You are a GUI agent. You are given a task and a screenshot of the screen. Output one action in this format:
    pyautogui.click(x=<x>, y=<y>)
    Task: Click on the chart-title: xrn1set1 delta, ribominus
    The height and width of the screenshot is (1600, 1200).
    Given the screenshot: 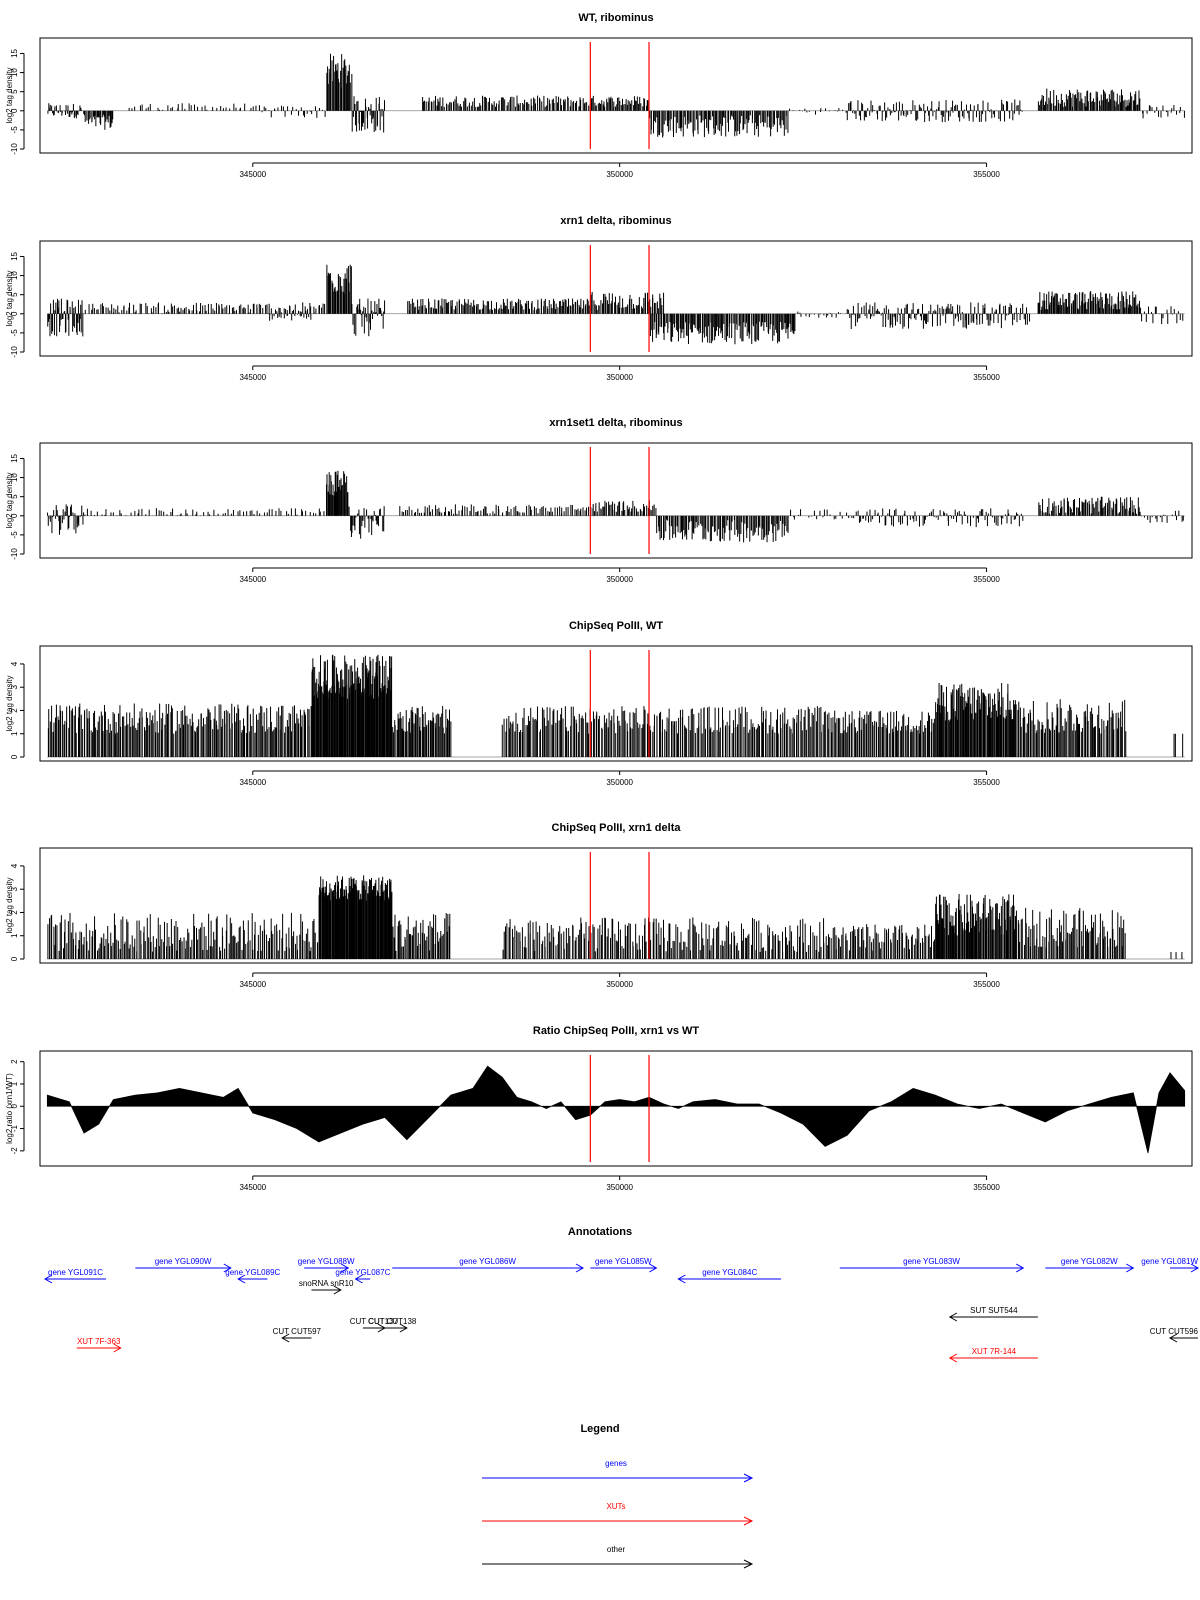 What is the action you would take?
    pyautogui.click(x=615, y=423)
    